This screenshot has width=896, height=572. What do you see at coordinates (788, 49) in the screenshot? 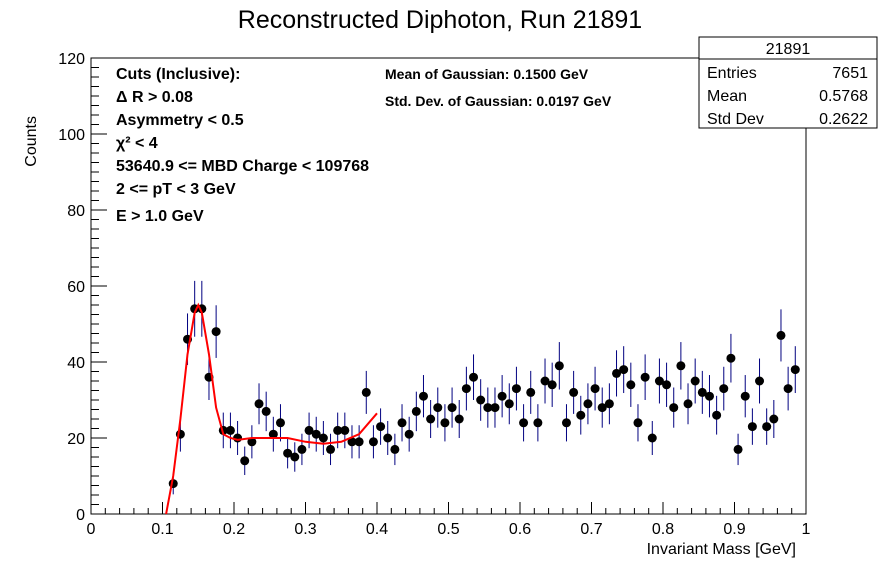
I see `stats-box-title: 21891` at bounding box center [788, 49].